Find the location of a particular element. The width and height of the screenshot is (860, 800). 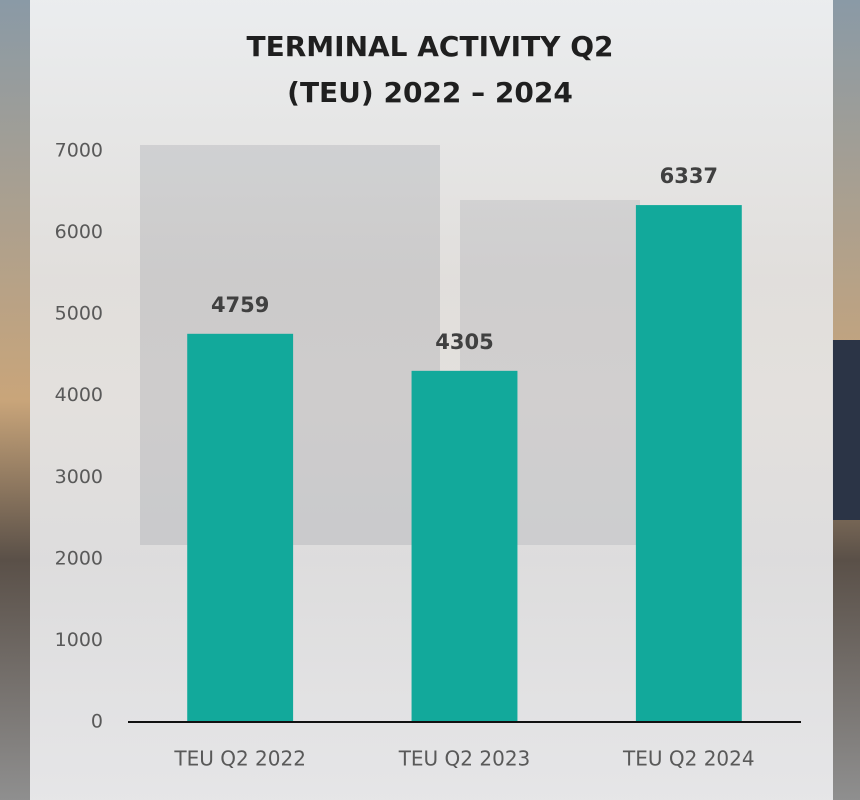

y-tick-label: 1000 is located at coordinates (79, 640).